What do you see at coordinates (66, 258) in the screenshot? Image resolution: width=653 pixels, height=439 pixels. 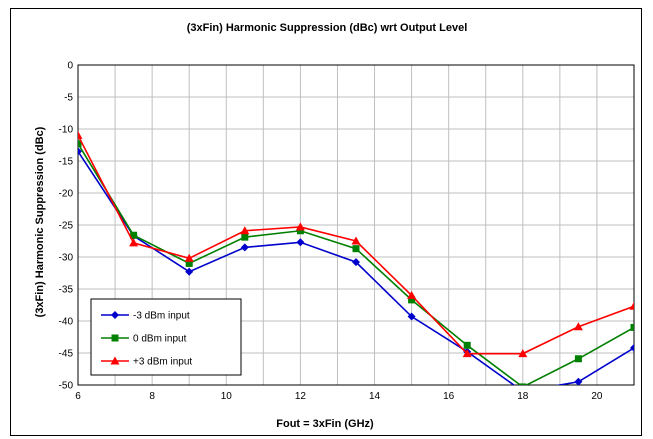 I see `y-tick-label: -30` at bounding box center [66, 258].